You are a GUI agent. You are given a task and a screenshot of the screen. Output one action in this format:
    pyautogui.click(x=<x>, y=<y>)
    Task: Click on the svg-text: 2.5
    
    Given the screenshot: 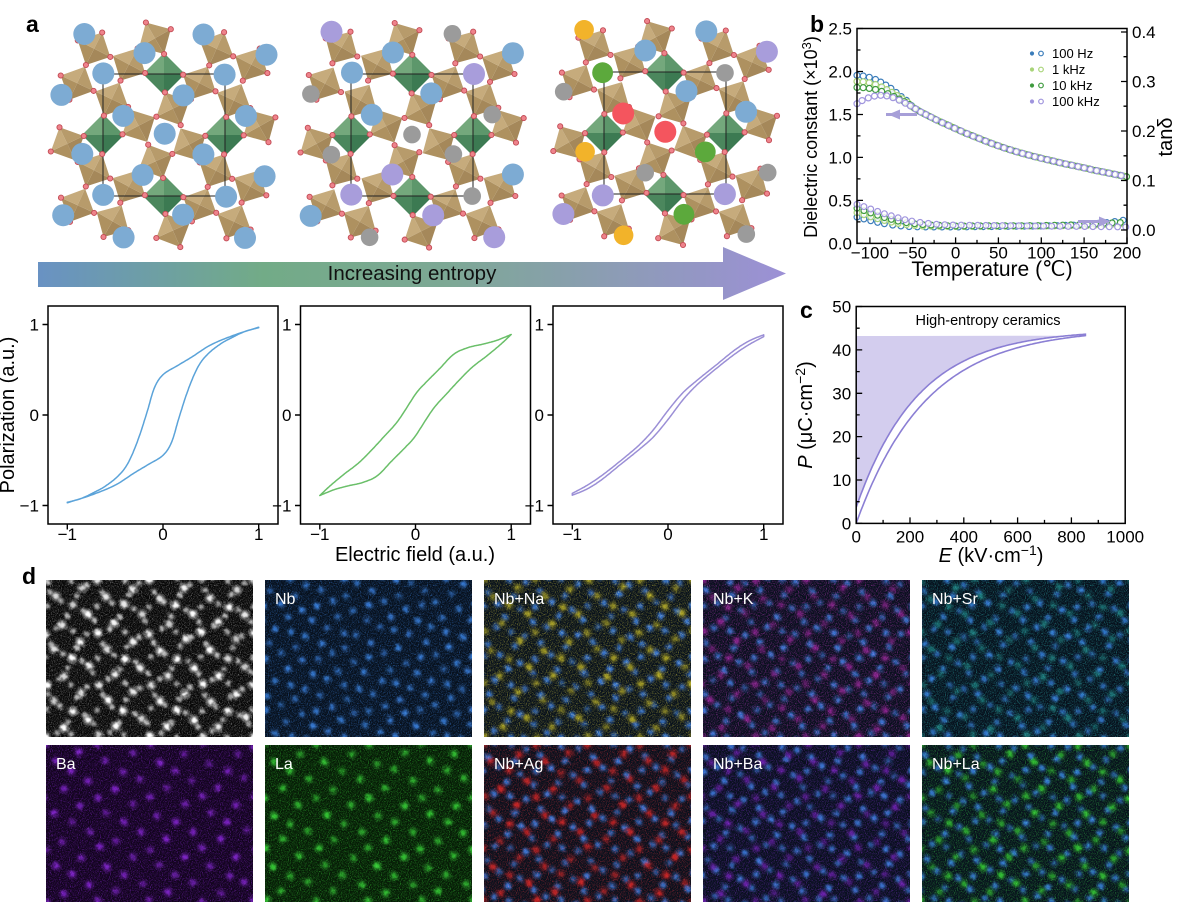 What is the action you would take?
    pyautogui.click(x=840, y=29)
    